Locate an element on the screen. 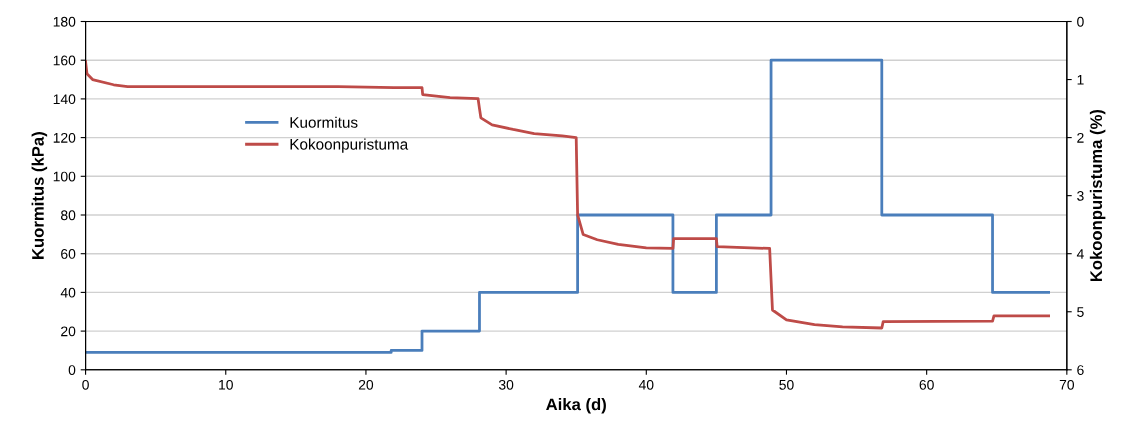  x-tick-label: 50 is located at coordinates (786, 384).